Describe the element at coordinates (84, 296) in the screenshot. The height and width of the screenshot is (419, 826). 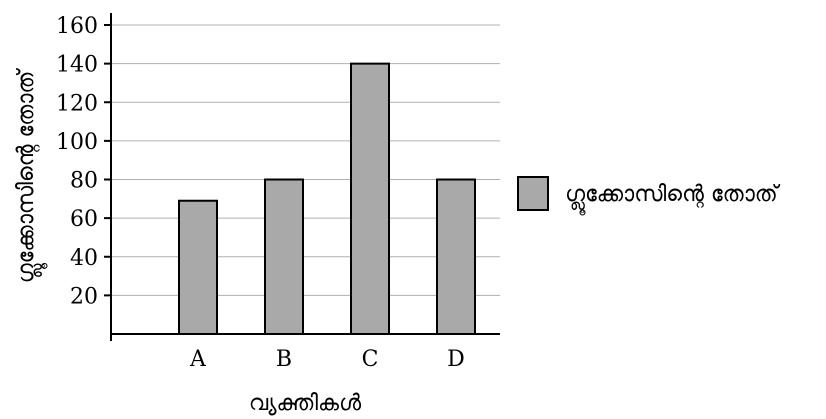
I see `y-tick-label: 20` at that location.